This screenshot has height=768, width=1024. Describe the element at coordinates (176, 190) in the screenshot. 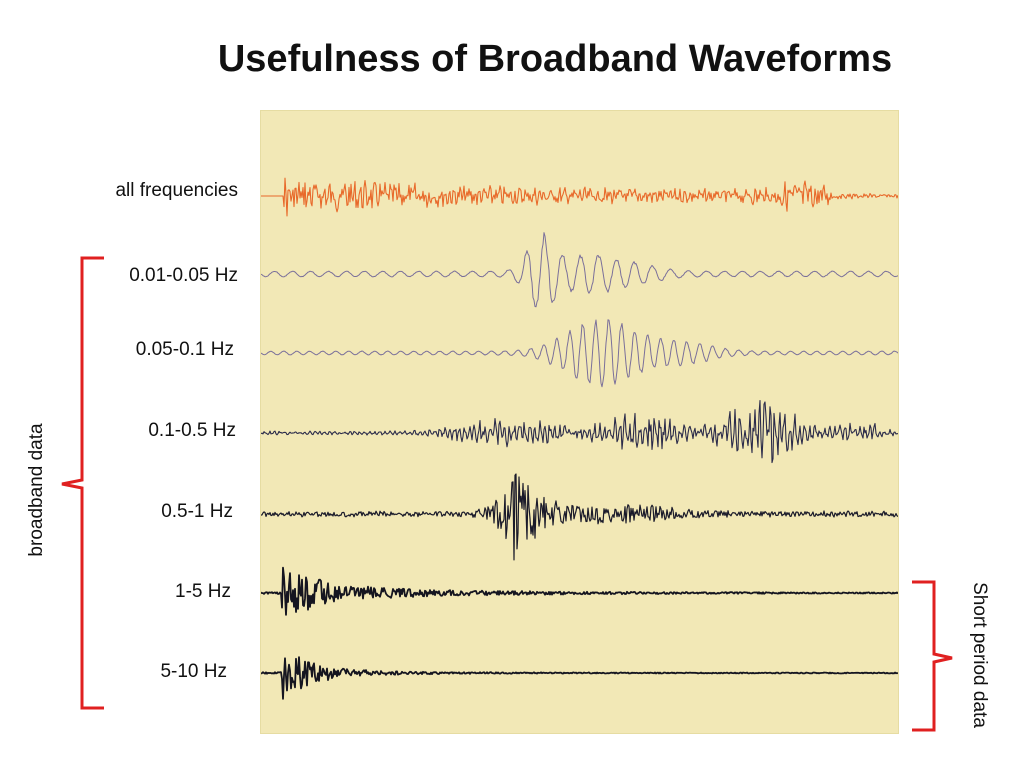

I see `trace-label-all-frequencies: all frequencies` at that location.